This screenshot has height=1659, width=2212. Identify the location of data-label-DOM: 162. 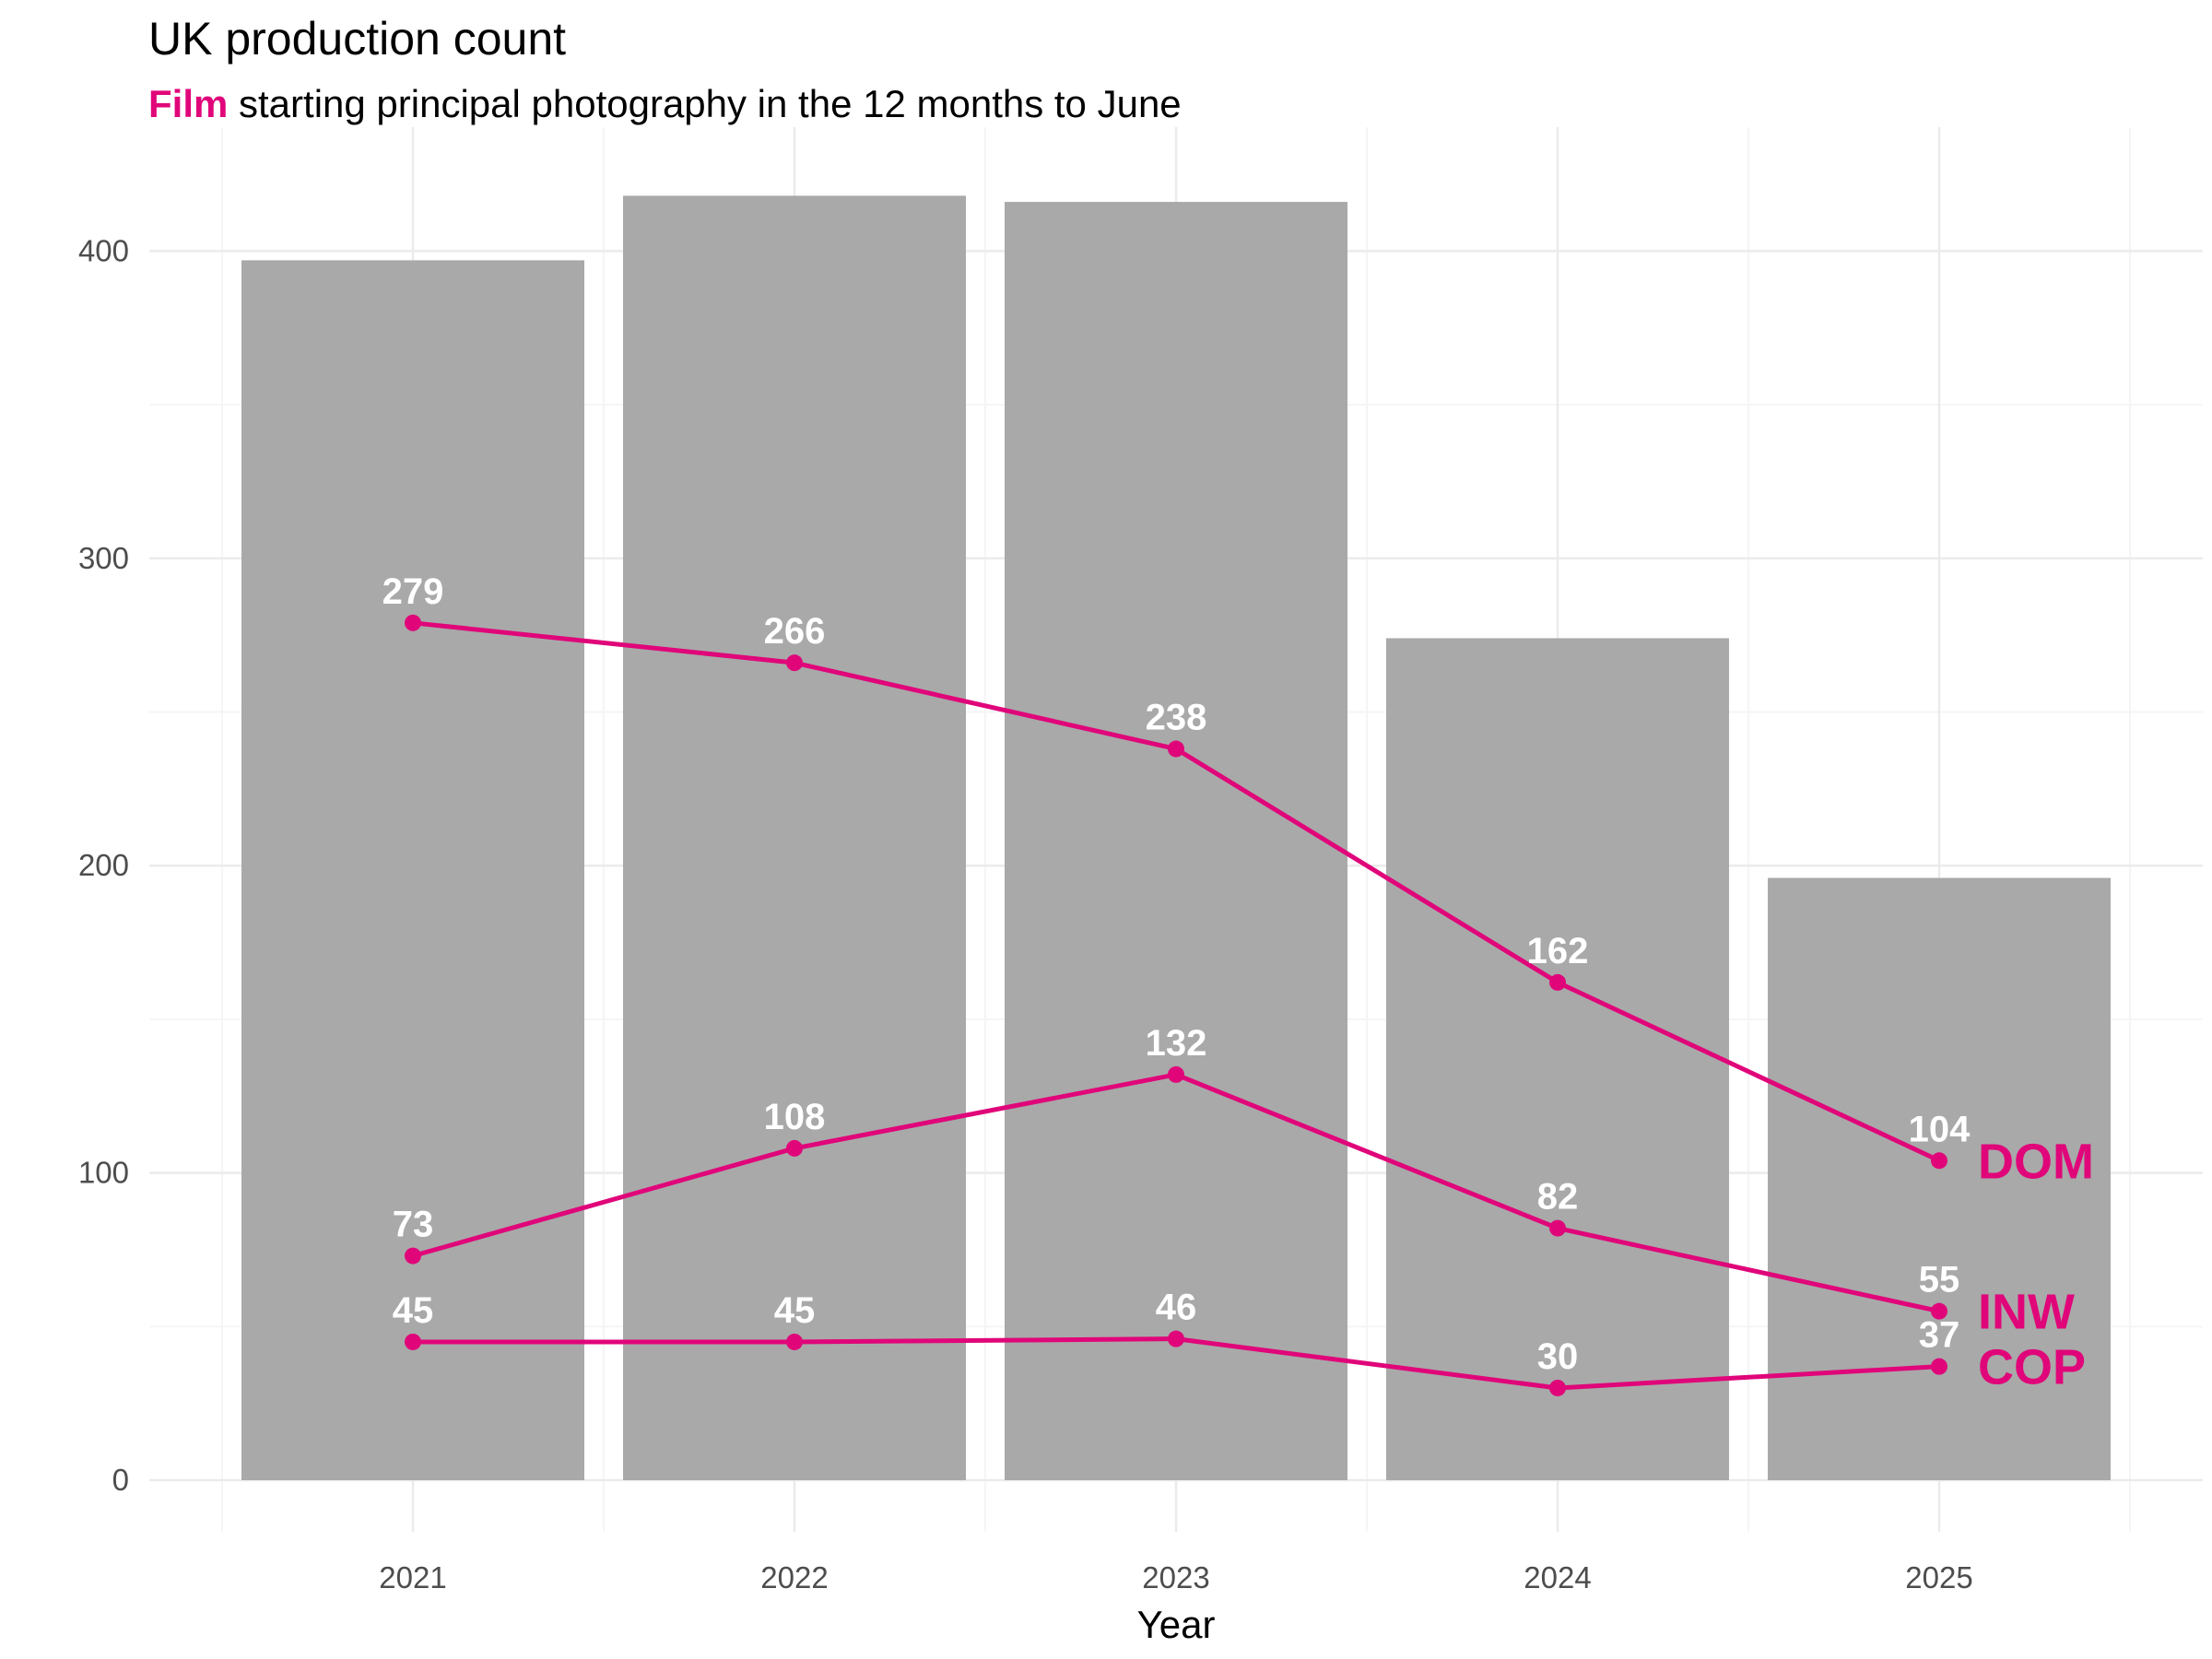
(1558, 951).